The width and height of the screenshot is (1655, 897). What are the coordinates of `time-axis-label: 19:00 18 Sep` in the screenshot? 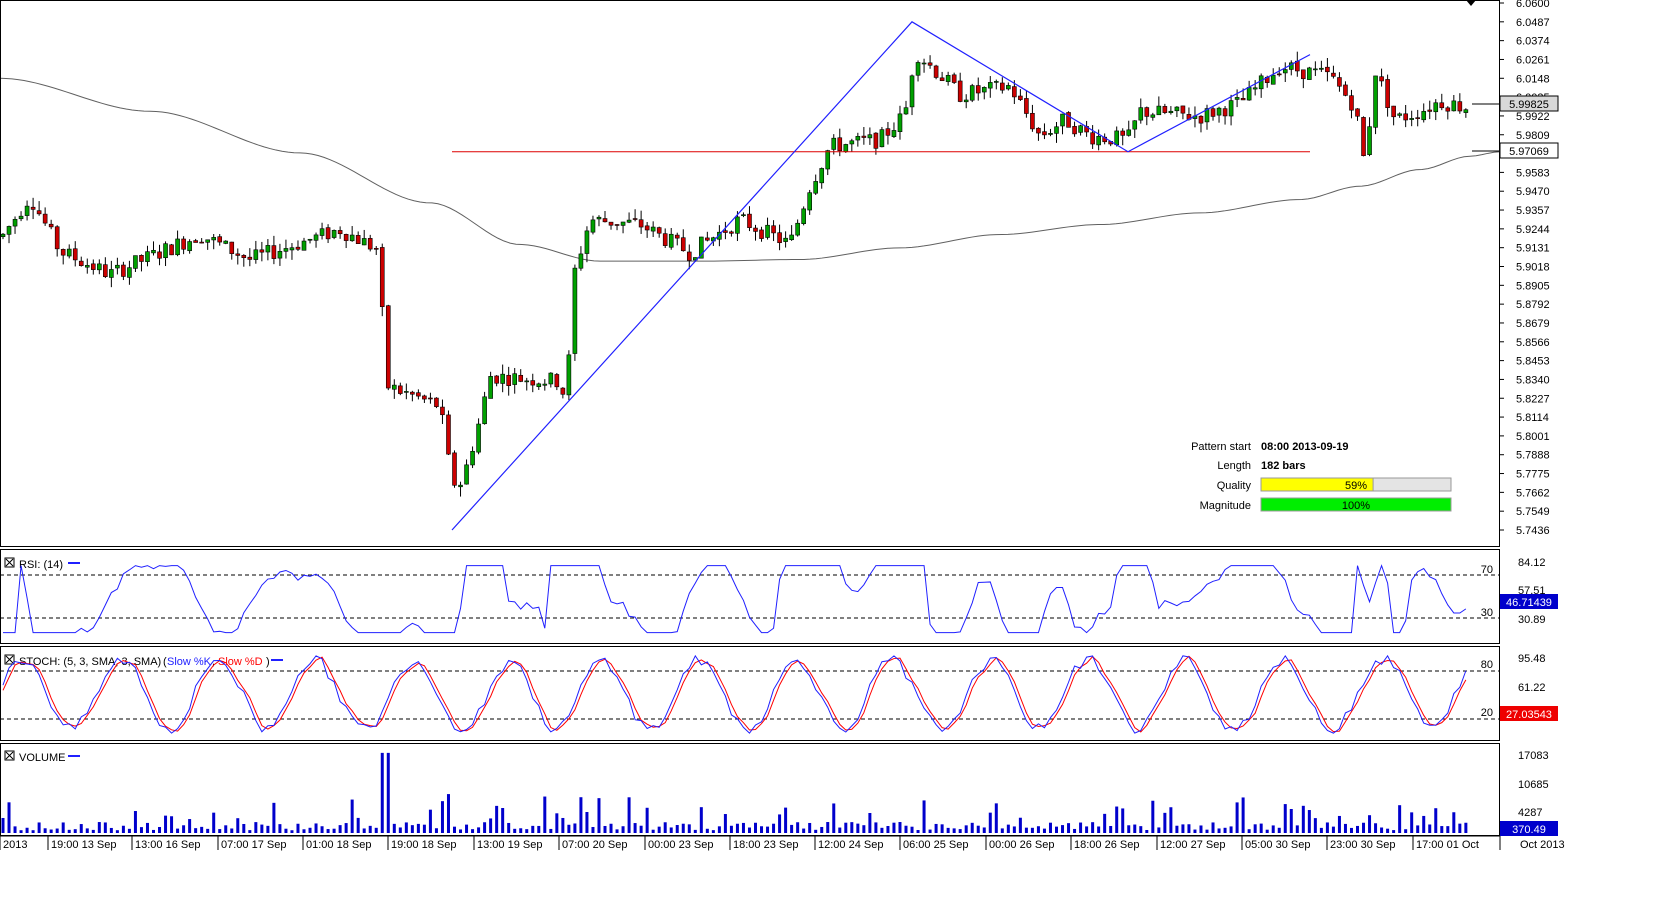 It's located at (423, 845).